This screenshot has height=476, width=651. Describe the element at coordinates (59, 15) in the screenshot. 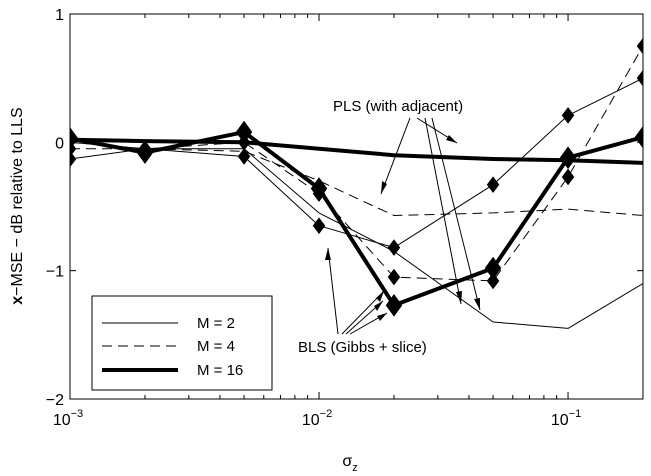

I see `y-tick-label: 1` at that location.